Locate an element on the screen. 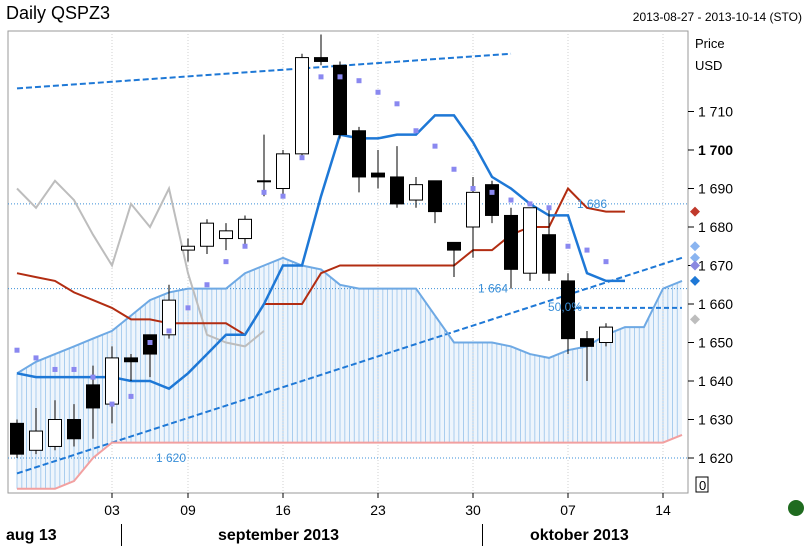 The image size is (810, 550). fib-label: 50,0% is located at coordinates (565, 307).